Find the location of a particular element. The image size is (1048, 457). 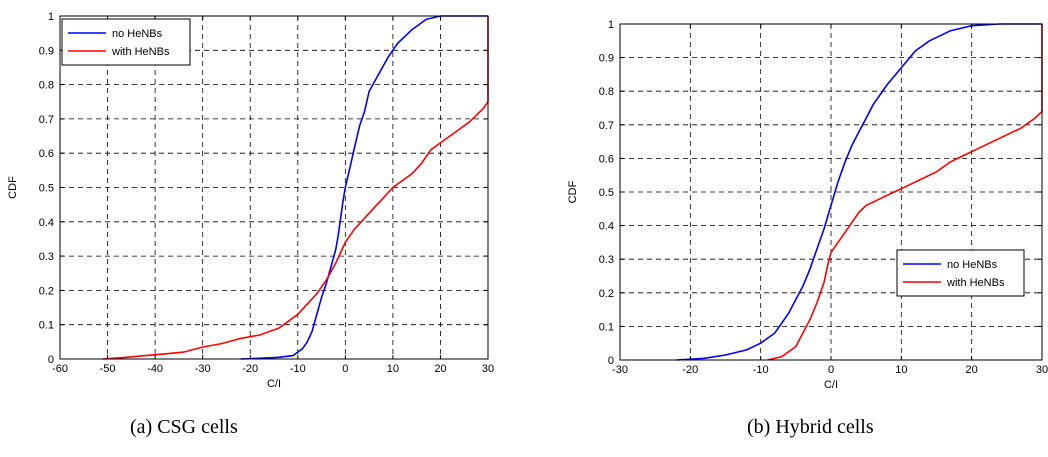

caption-csg: (a) CSG cells is located at coordinates (184, 427).